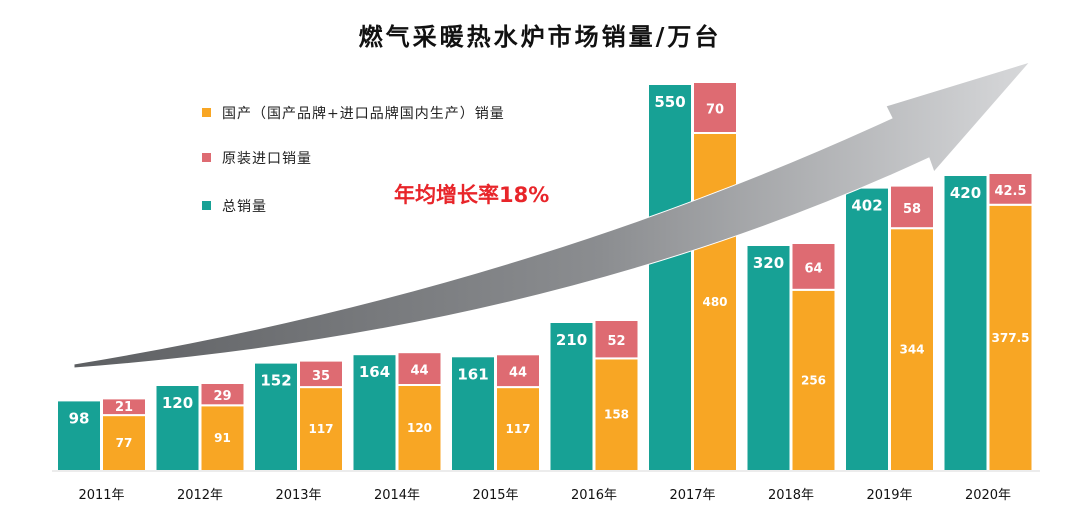 This screenshot has width=1080, height=515. I want to click on bar-group-5: 210 52 158, so click(594, 395).